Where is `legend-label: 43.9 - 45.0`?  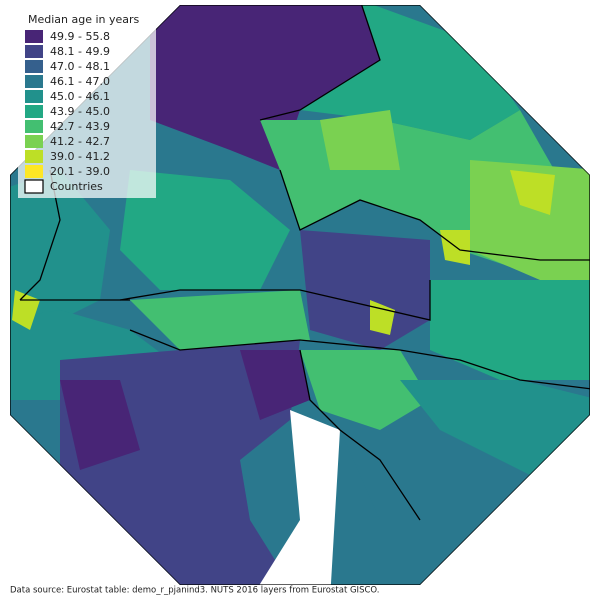 legend-label: 43.9 - 45.0 is located at coordinates (80, 111).